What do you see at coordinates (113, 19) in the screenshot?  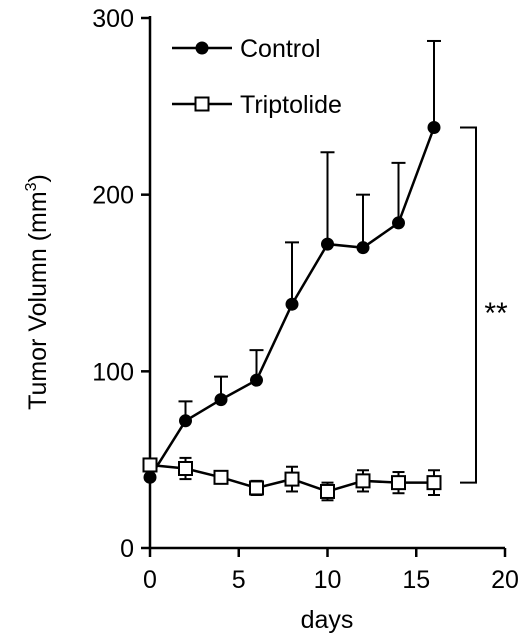 I see `y-tick-label: 300` at bounding box center [113, 19].